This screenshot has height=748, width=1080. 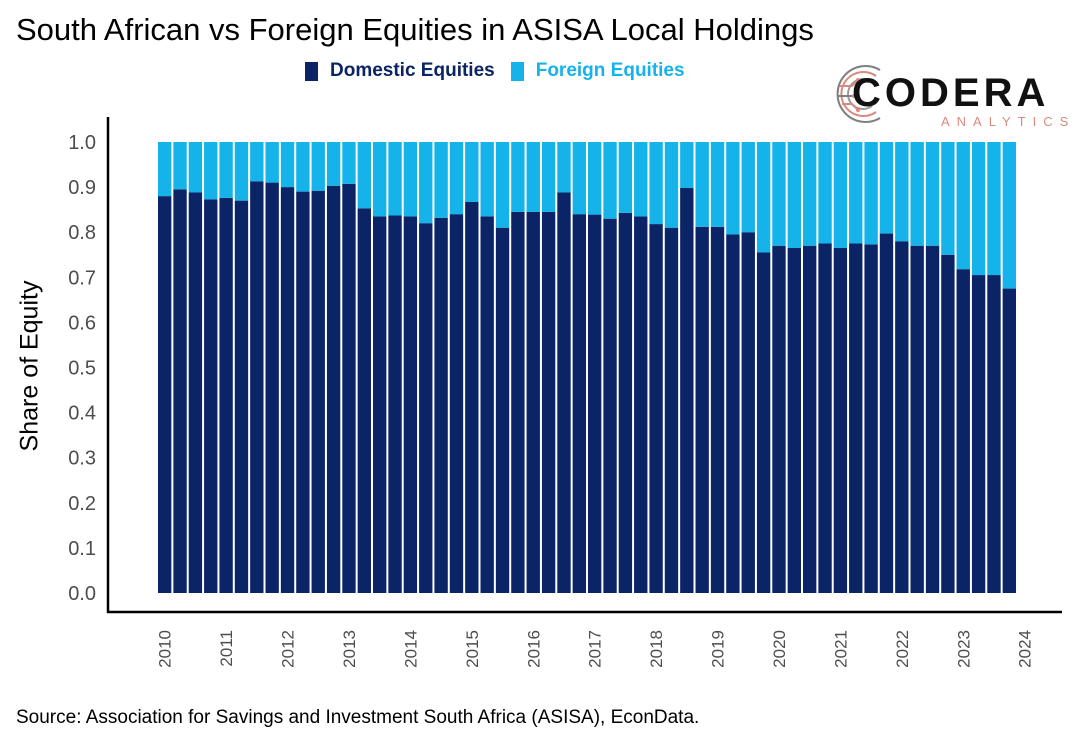 What do you see at coordinates (82, 188) in the screenshot?
I see `y-tick-label: 0.9` at bounding box center [82, 188].